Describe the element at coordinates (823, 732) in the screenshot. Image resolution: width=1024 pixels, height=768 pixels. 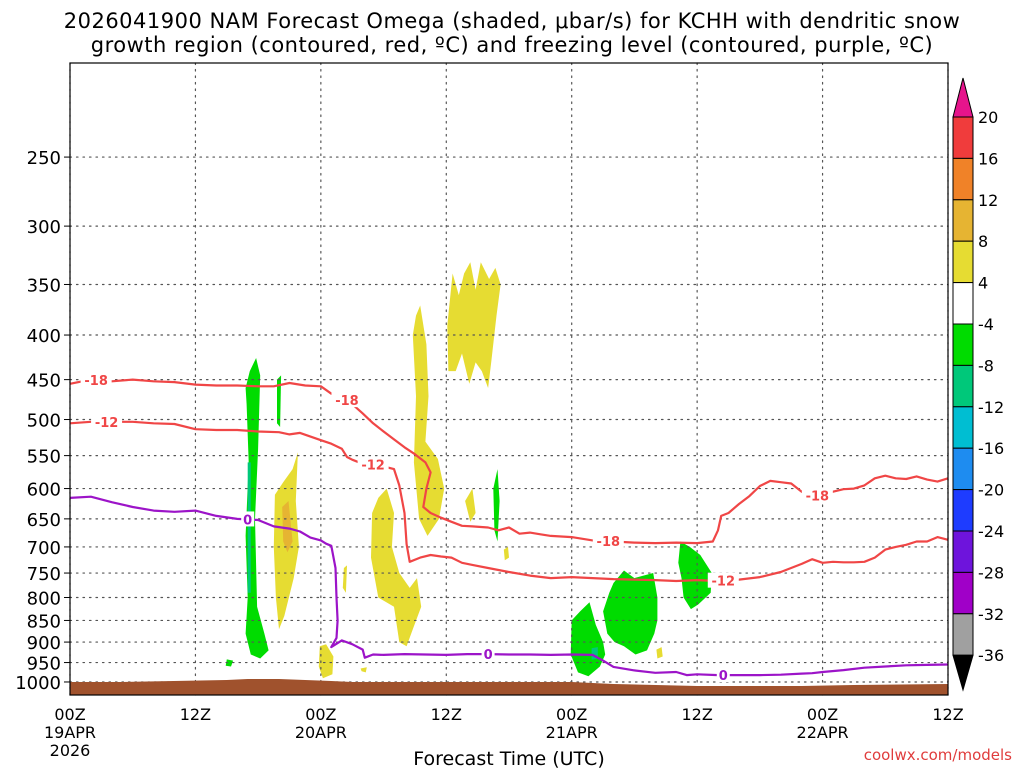
I see `x-tick-label-72-1: 22APR` at that location.